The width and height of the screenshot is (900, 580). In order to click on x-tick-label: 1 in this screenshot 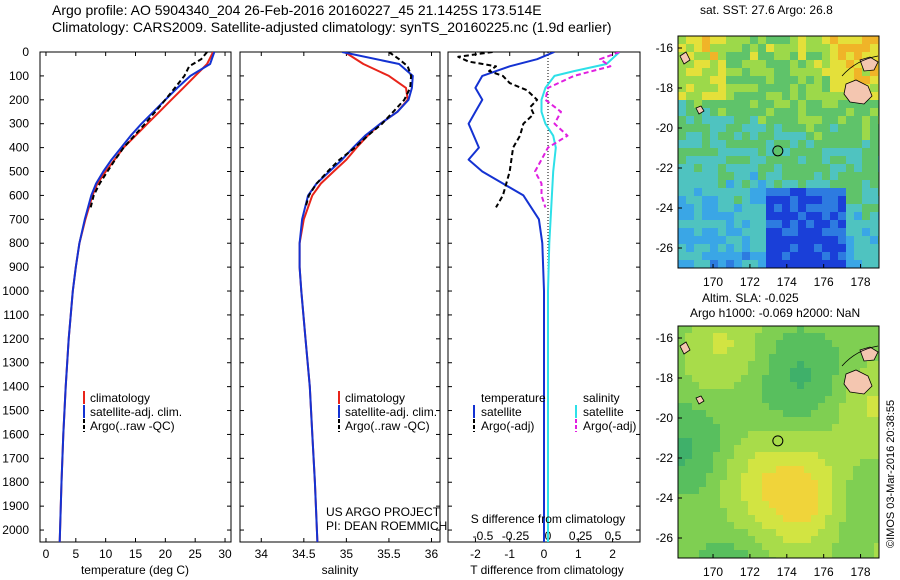, I will do `click(578, 554)`.